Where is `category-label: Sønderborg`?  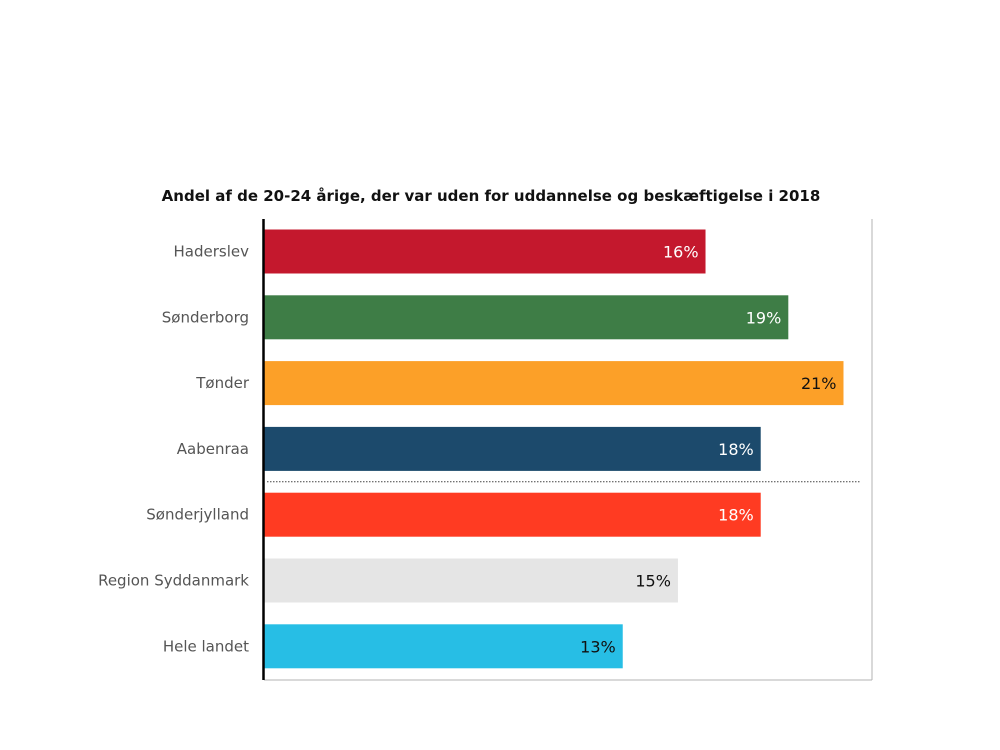 category-label: Sønderborg is located at coordinates (205, 317).